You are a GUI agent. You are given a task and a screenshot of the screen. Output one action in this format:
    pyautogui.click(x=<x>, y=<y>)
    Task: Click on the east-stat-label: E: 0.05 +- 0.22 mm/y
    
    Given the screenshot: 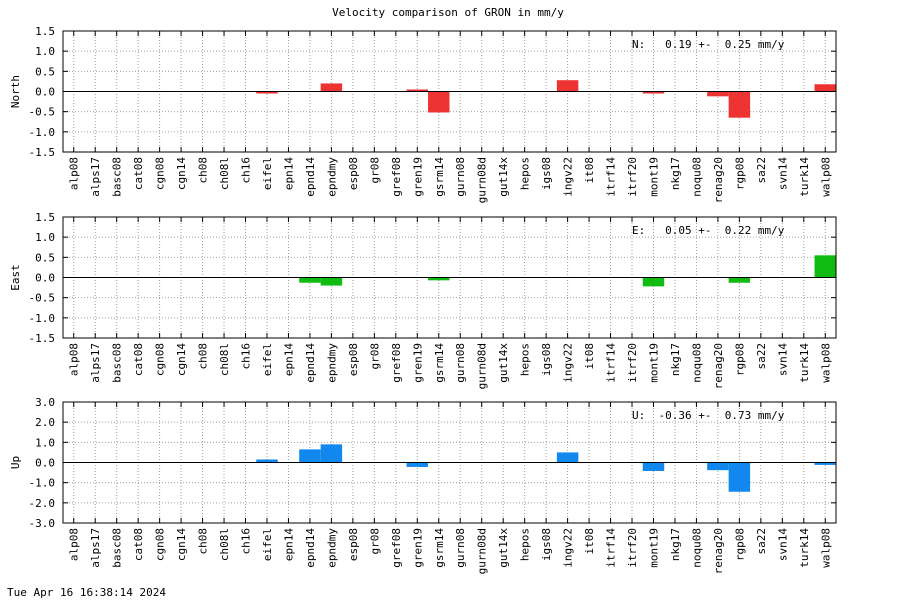 What is the action you would take?
    pyautogui.click(x=708, y=230)
    